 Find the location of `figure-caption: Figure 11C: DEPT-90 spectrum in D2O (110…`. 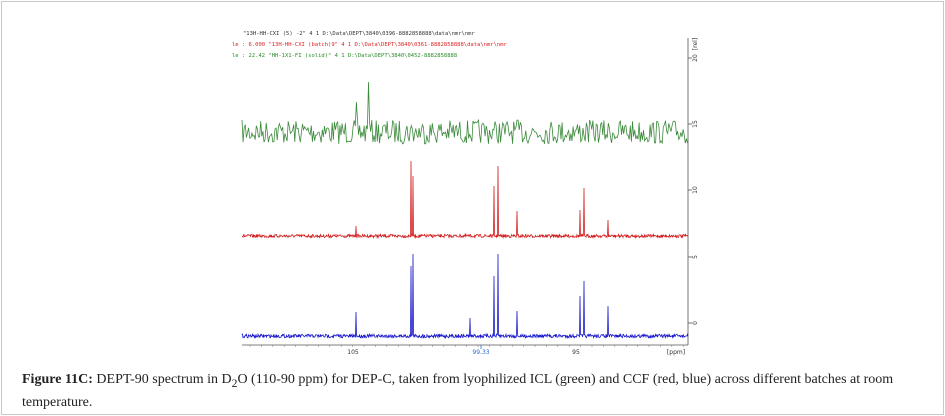

figure-caption: Figure 11C: DEPT-90 spectrum in D2O (110… is located at coordinates (478, 391).